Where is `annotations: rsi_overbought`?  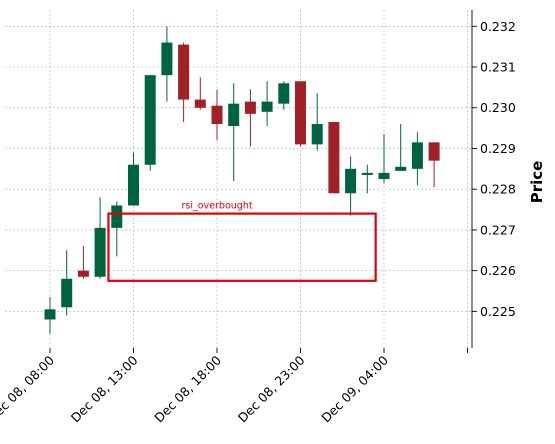 annotations: rsi_overbought is located at coordinates (242, 241).